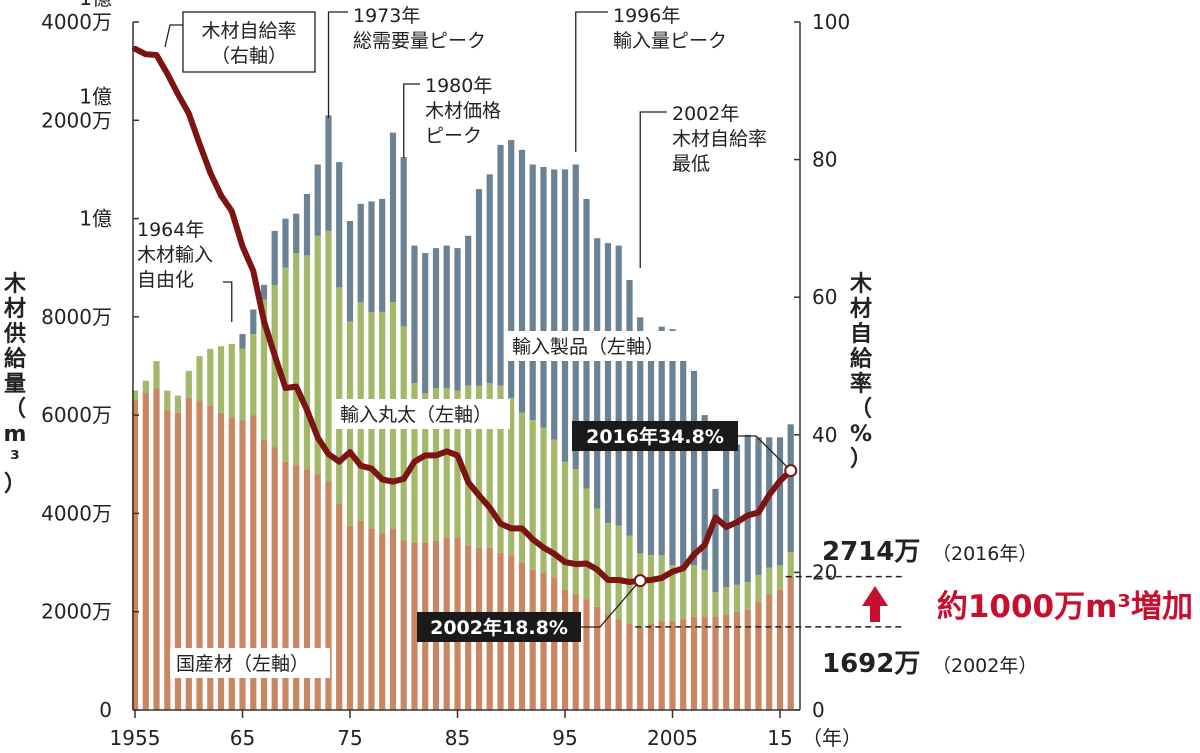 The width and height of the screenshot is (1200, 753). What do you see at coordinates (307, 589) in the screenshot?
I see `bar-1971-s0` at bounding box center [307, 589].